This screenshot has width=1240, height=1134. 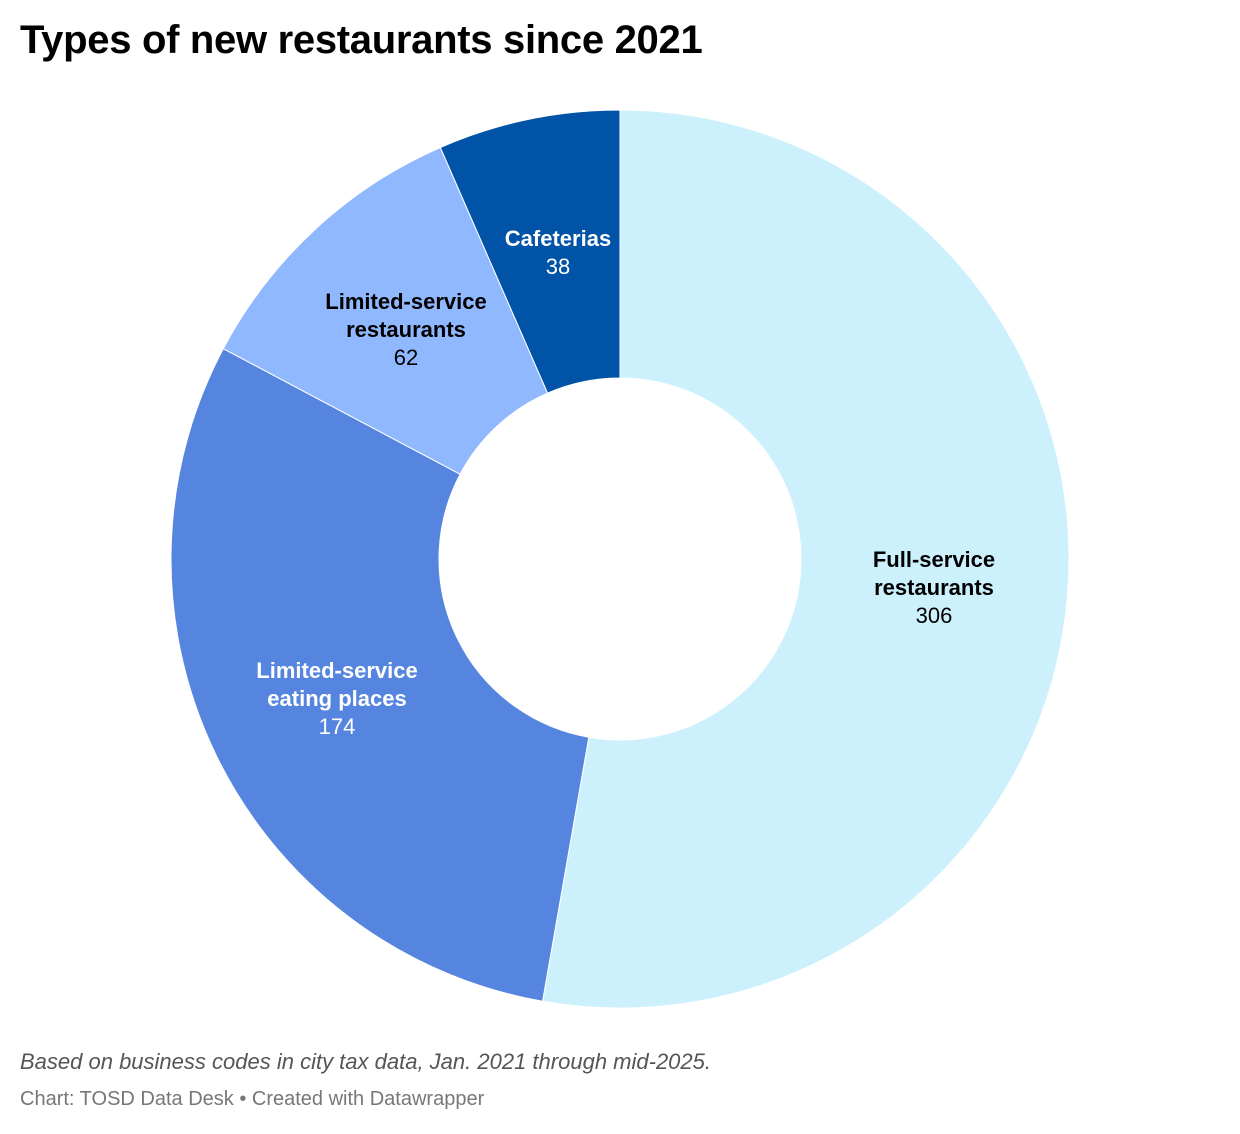 What do you see at coordinates (934, 615) in the screenshot?
I see `label-value: 306` at bounding box center [934, 615].